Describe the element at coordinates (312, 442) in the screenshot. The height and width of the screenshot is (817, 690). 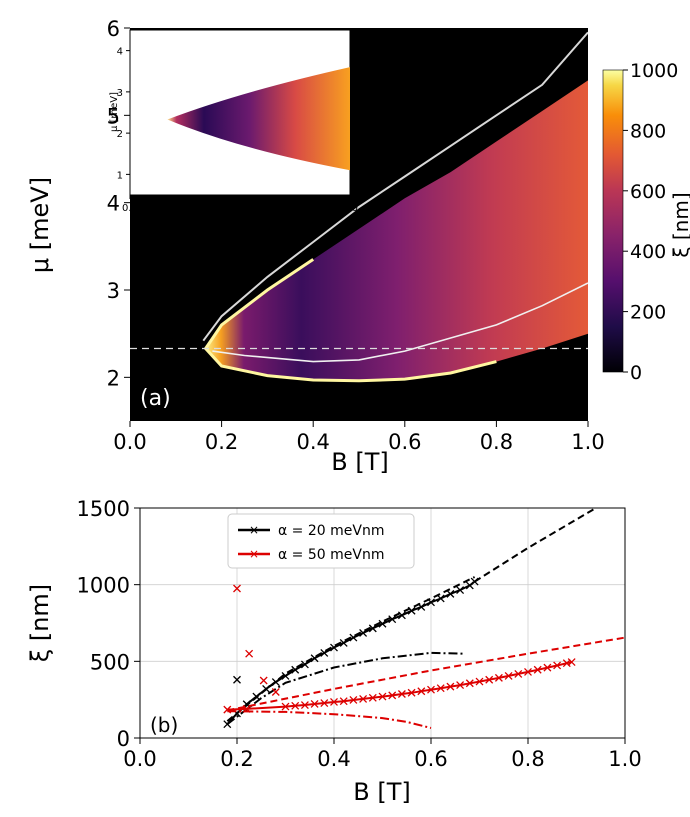
I see `x-tick-label-a: 0.4` at that location.